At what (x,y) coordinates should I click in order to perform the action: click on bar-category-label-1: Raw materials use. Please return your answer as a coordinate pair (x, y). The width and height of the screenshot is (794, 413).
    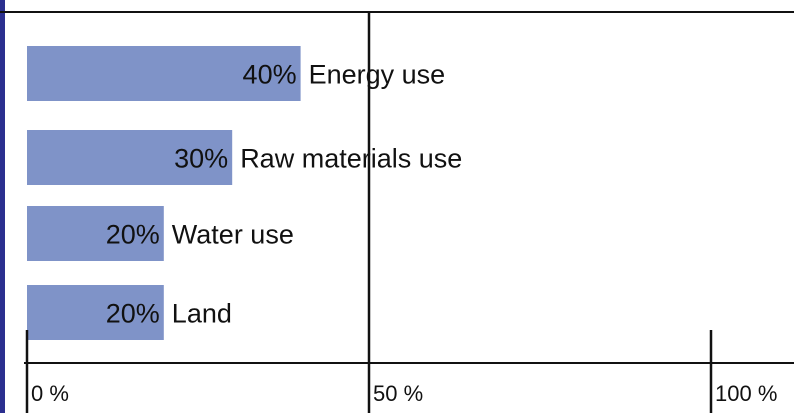
    Looking at the image, I should click on (351, 159).